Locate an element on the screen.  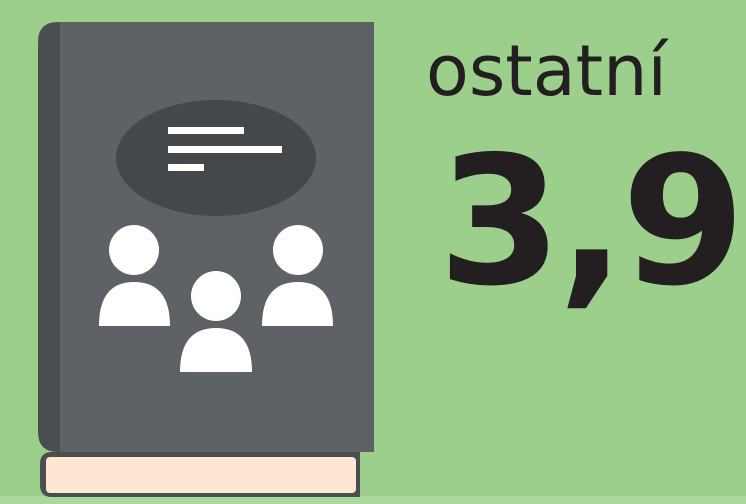
people is located at coordinates (216, 298).